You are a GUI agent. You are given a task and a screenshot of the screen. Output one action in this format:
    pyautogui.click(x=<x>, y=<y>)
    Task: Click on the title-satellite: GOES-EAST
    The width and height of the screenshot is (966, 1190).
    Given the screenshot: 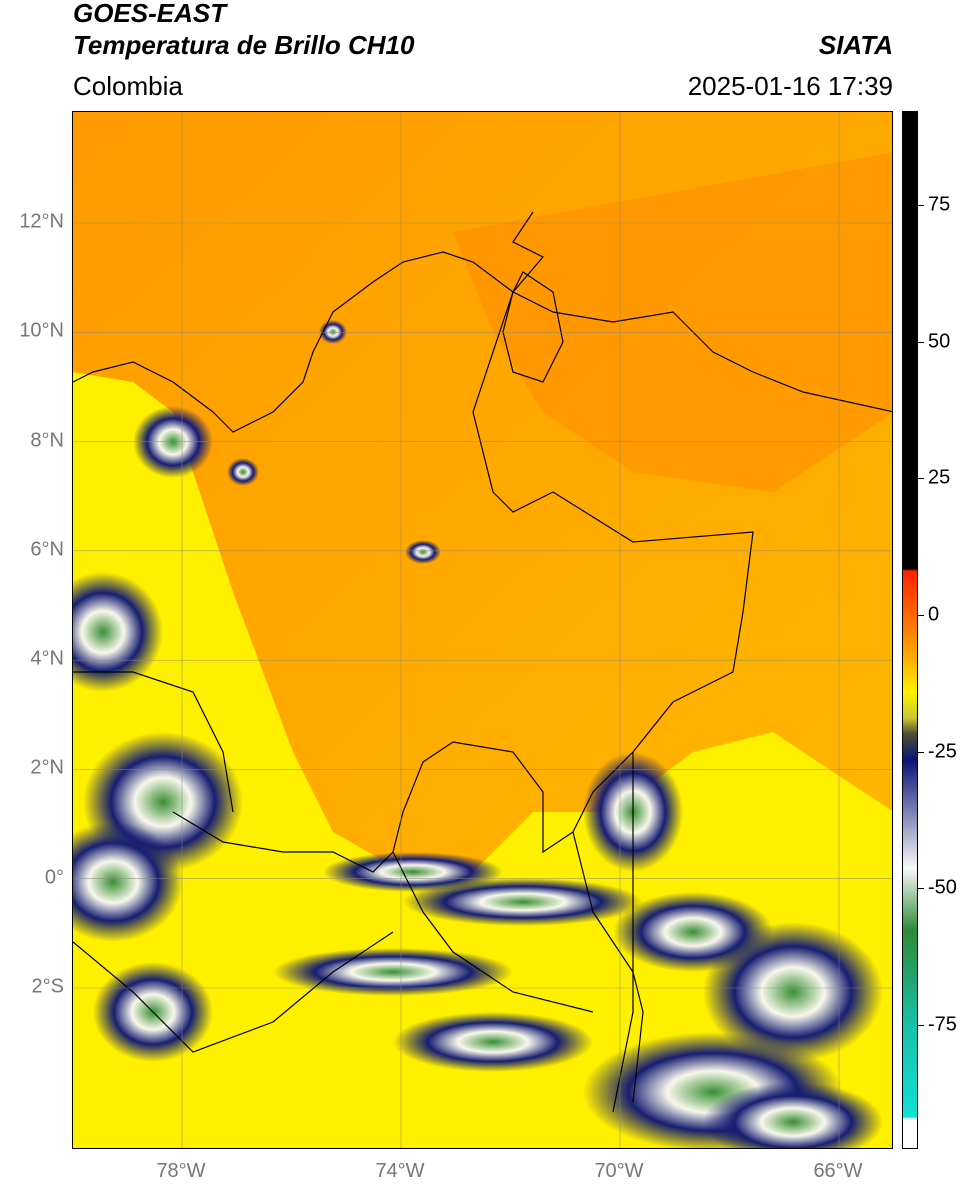 What is the action you would take?
    pyautogui.click(x=150, y=14)
    